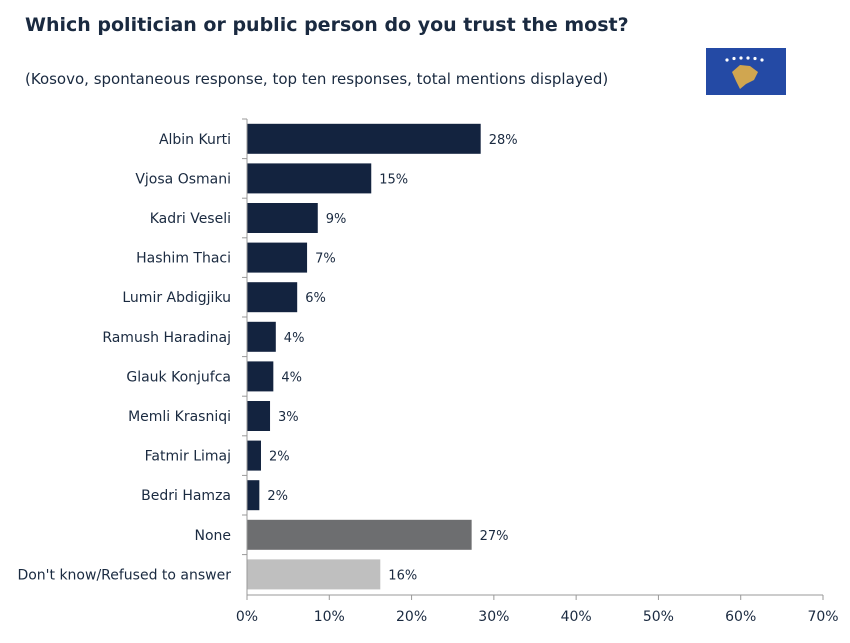 This screenshot has height=643, width=850. What do you see at coordinates (178, 377) in the screenshot?
I see `category-label: Glauk Konjufca` at bounding box center [178, 377].